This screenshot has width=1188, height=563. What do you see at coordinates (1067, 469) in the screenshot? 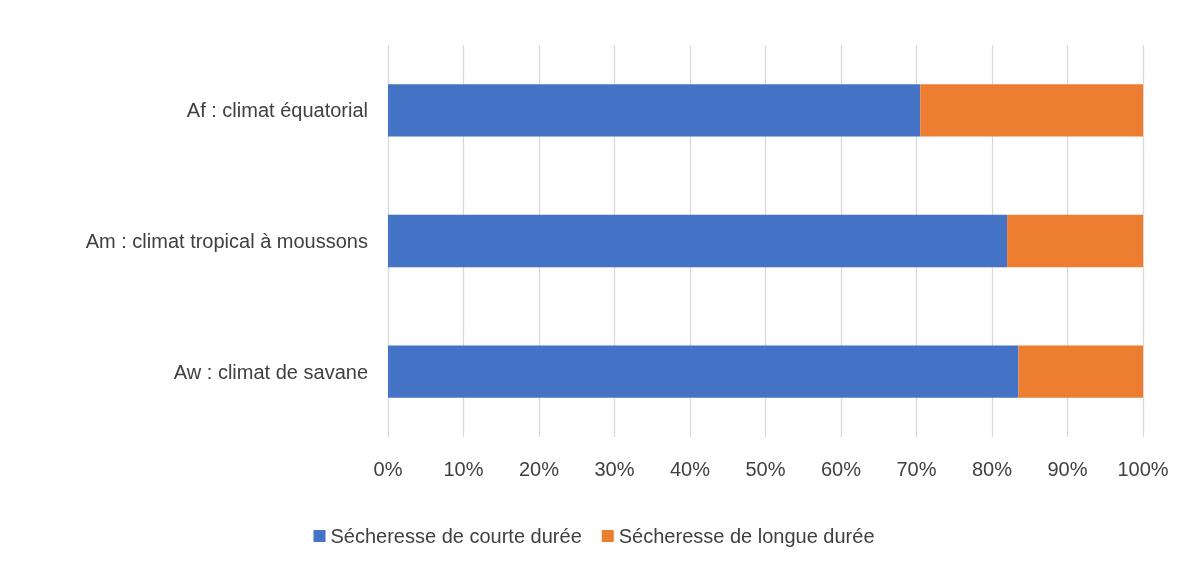
I see `x-tick-label: 90%` at bounding box center [1067, 469].